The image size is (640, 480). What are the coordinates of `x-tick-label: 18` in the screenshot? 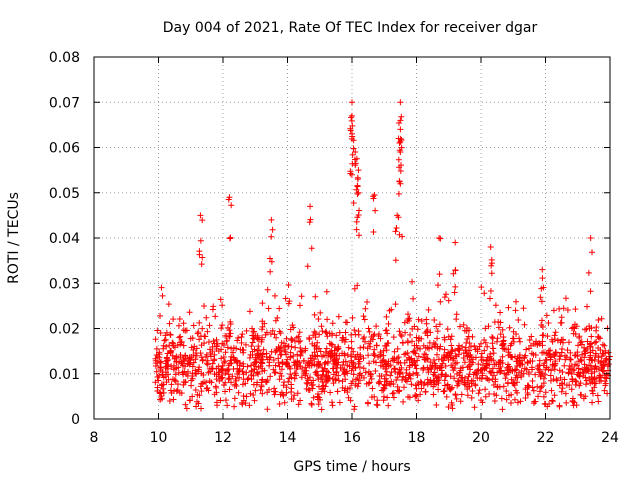 It's located at (417, 438).